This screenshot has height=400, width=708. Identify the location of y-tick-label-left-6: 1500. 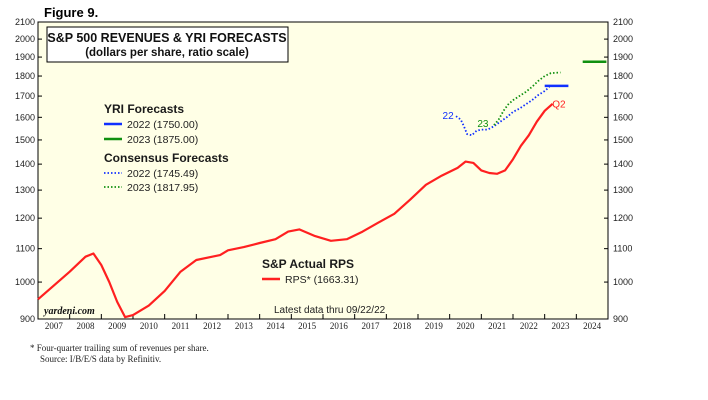
(25, 140).